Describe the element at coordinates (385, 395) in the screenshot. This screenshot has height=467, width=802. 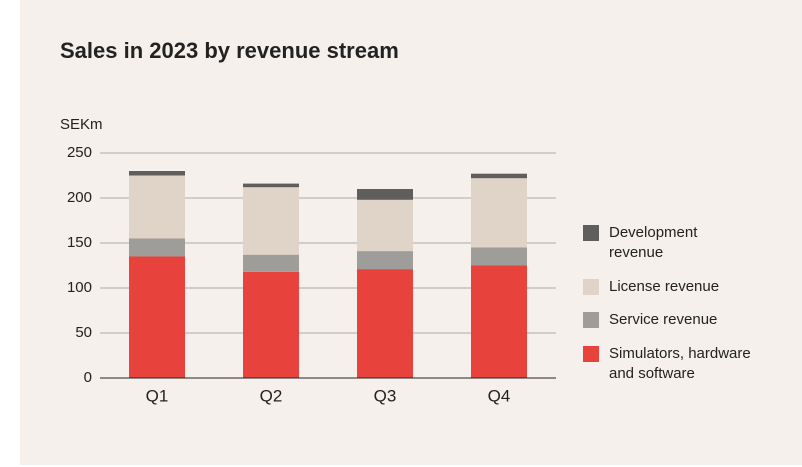
I see `x-tick-label: Q3` at that location.